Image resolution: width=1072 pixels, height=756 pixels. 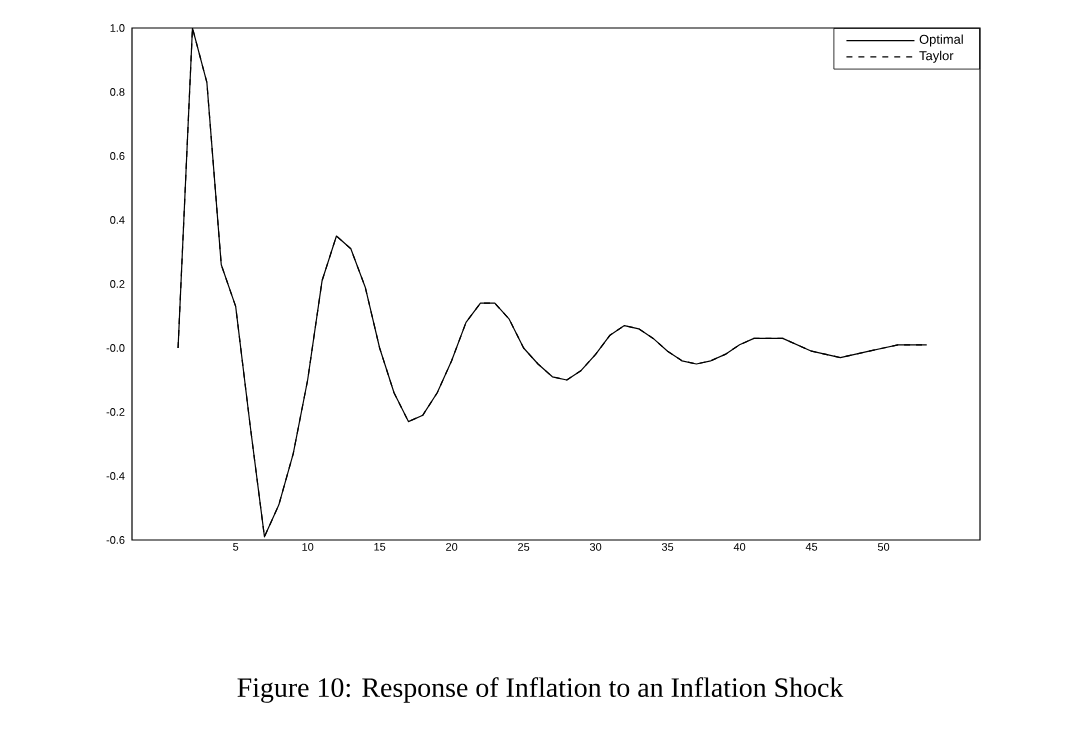 What do you see at coordinates (540, 690) in the screenshot?
I see `caption: Figure 10: Response of Inflation to an Inflation Shock` at bounding box center [540, 690].